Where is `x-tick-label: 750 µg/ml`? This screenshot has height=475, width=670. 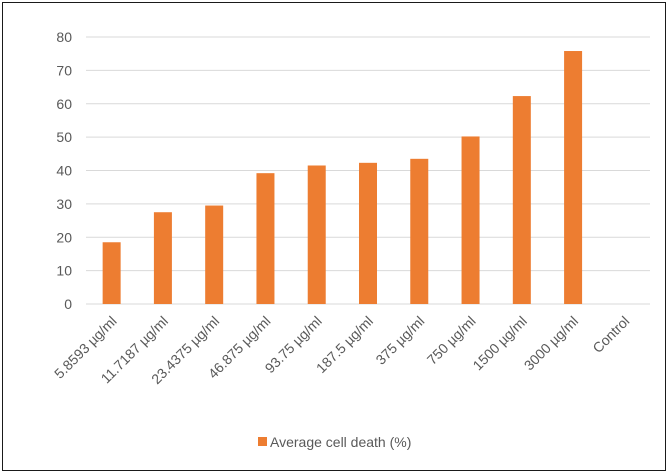 x-tick-label: 750 µg/ml is located at coordinates (451, 340).